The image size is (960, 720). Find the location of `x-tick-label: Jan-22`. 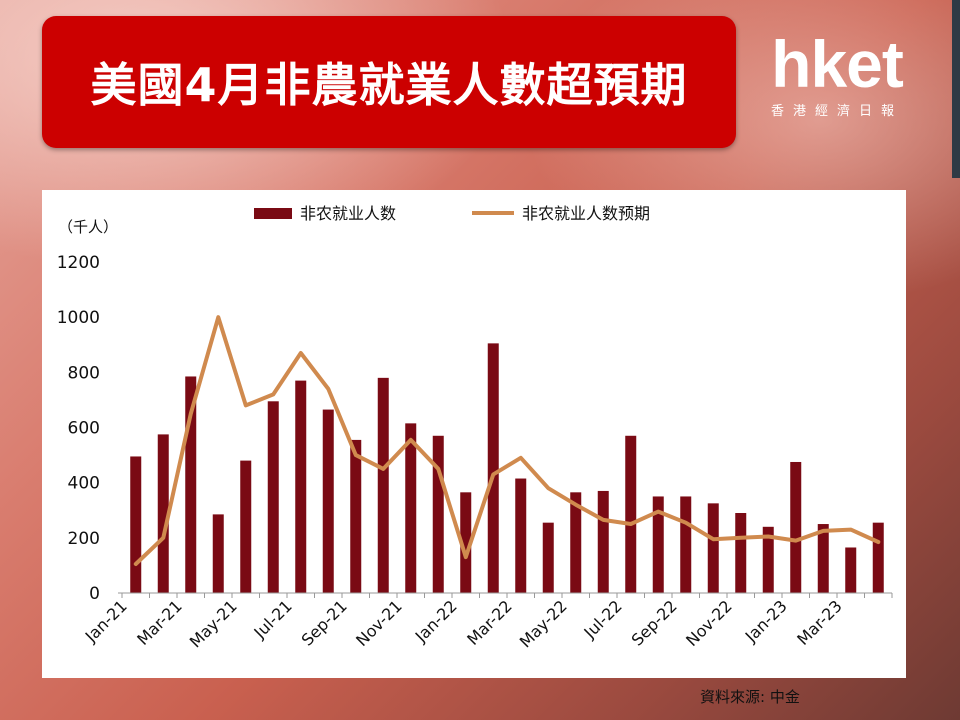

x-tick-label: Jan-22 is located at coordinates (436, 621).